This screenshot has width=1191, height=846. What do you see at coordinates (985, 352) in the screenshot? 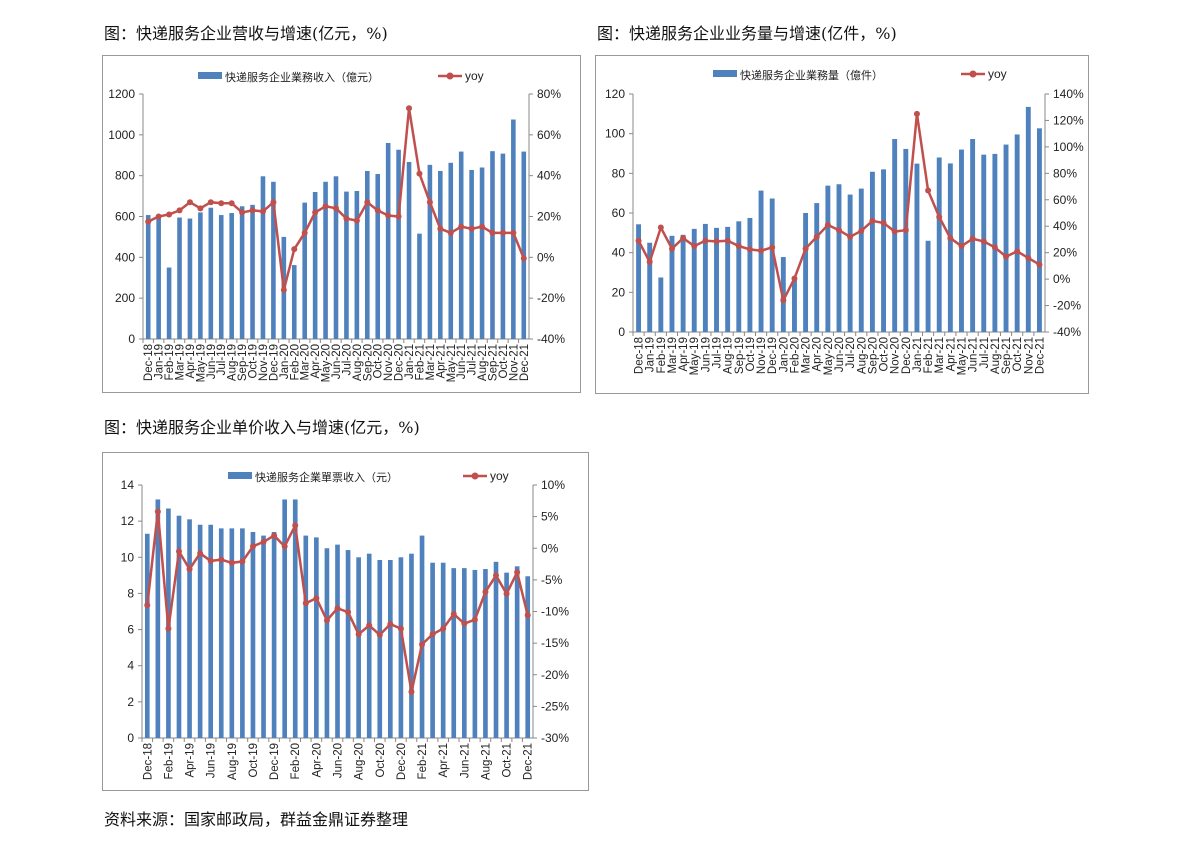
I see `x-tick-label: Jul-21` at bounding box center [985, 352].